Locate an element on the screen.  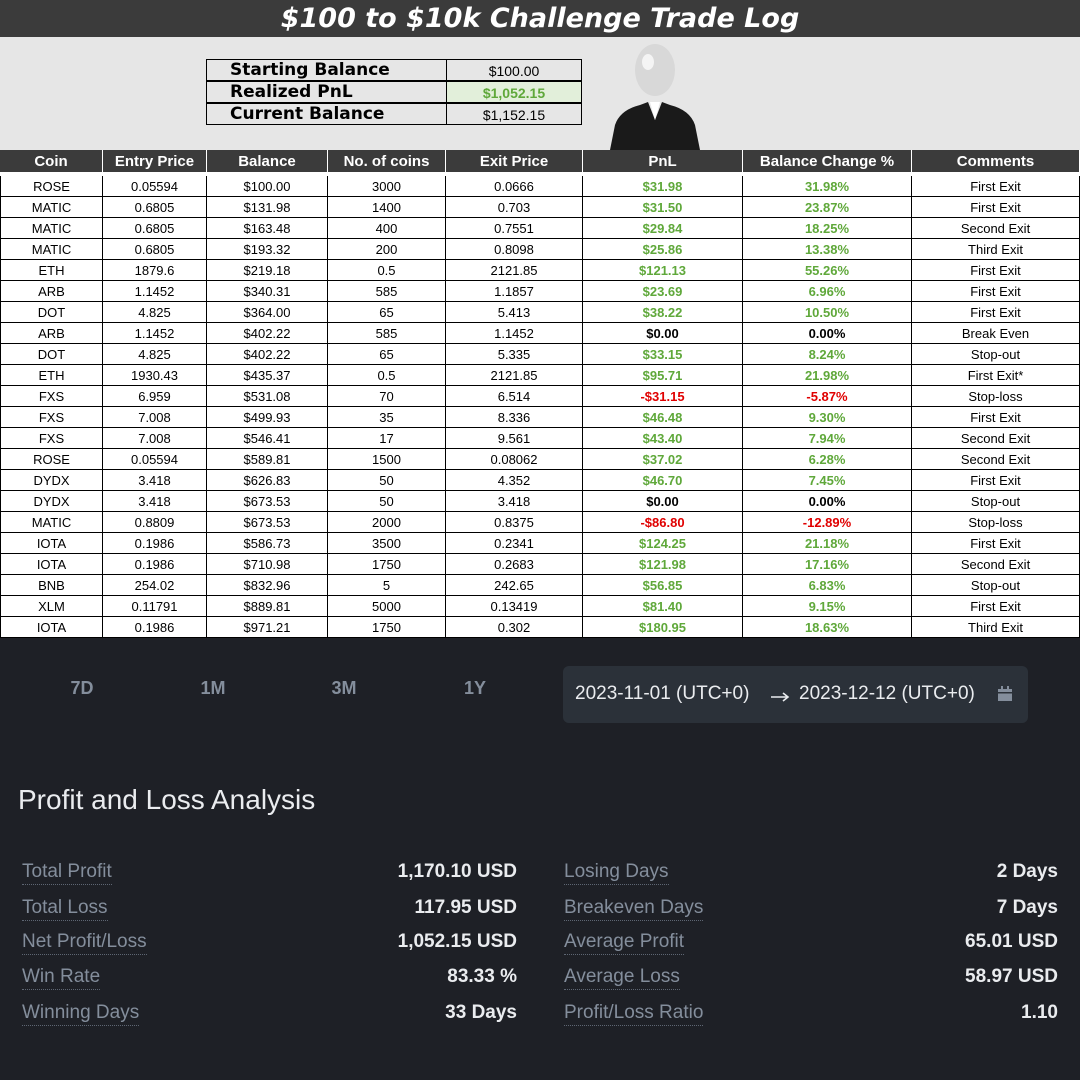
summary-label: Starting Balance is located at coordinates (326, 70).